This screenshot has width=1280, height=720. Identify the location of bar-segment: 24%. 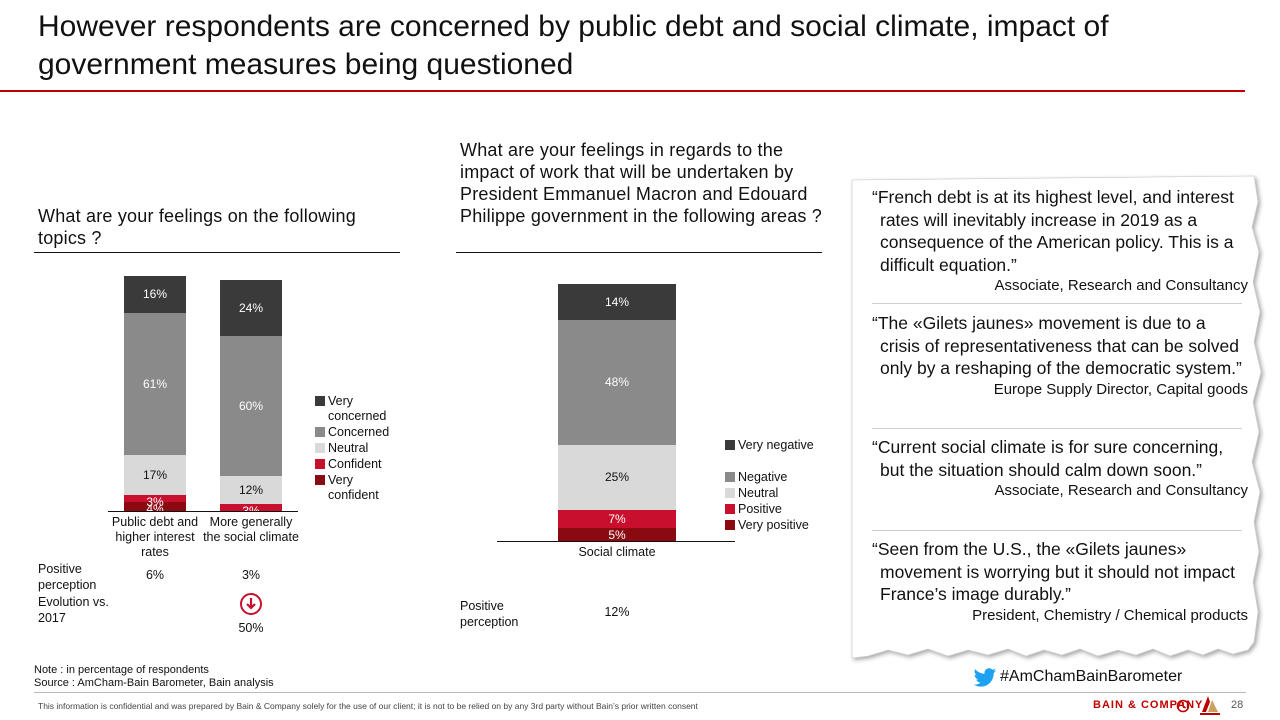
(251, 308).